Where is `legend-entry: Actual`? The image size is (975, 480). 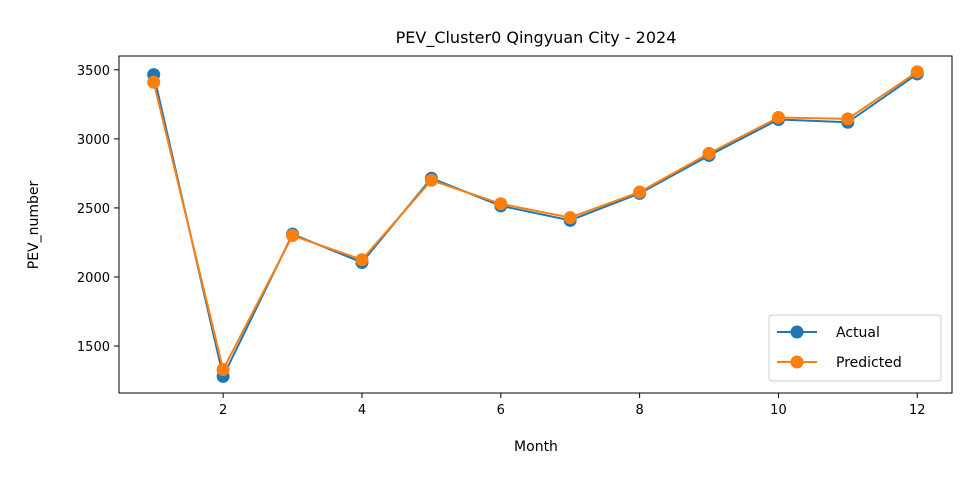 legend-entry: Actual is located at coordinates (858, 333).